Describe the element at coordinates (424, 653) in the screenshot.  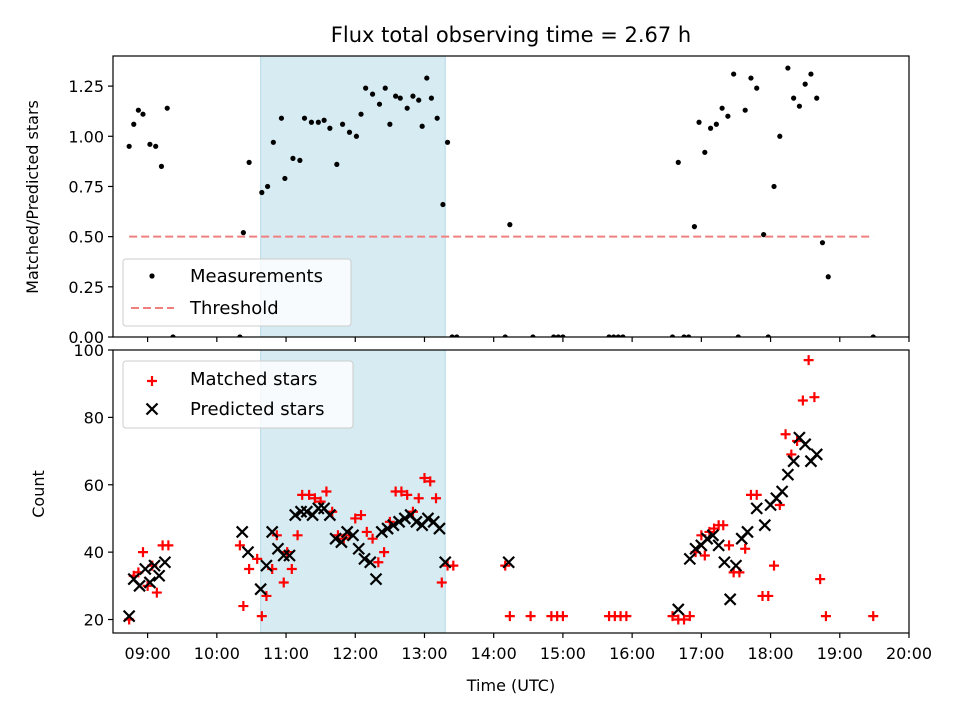
I see `x-tick-label: 13:00` at that location.